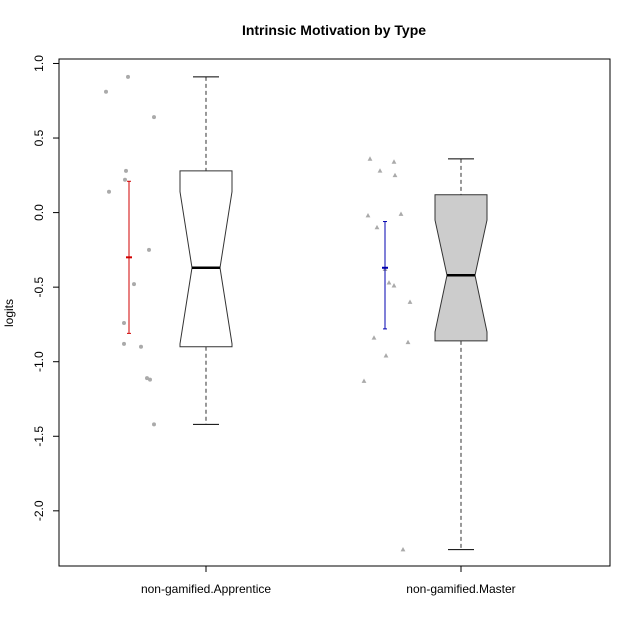 This screenshot has width=640, height=640. I want to click on means-layer, so click(257, 257).